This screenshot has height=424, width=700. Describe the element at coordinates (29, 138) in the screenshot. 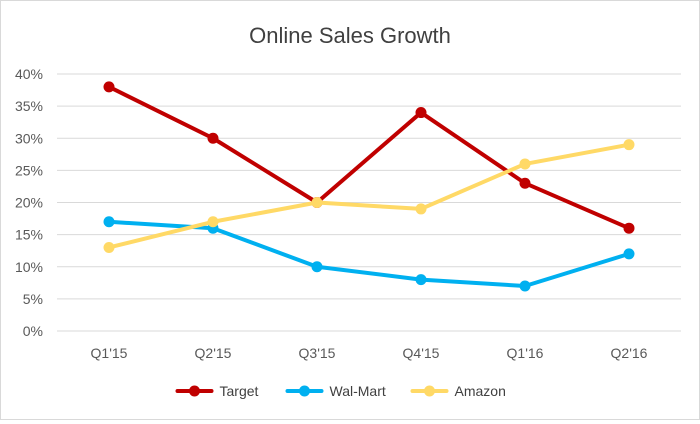

I see `y-tick-label: 30%` at that location.